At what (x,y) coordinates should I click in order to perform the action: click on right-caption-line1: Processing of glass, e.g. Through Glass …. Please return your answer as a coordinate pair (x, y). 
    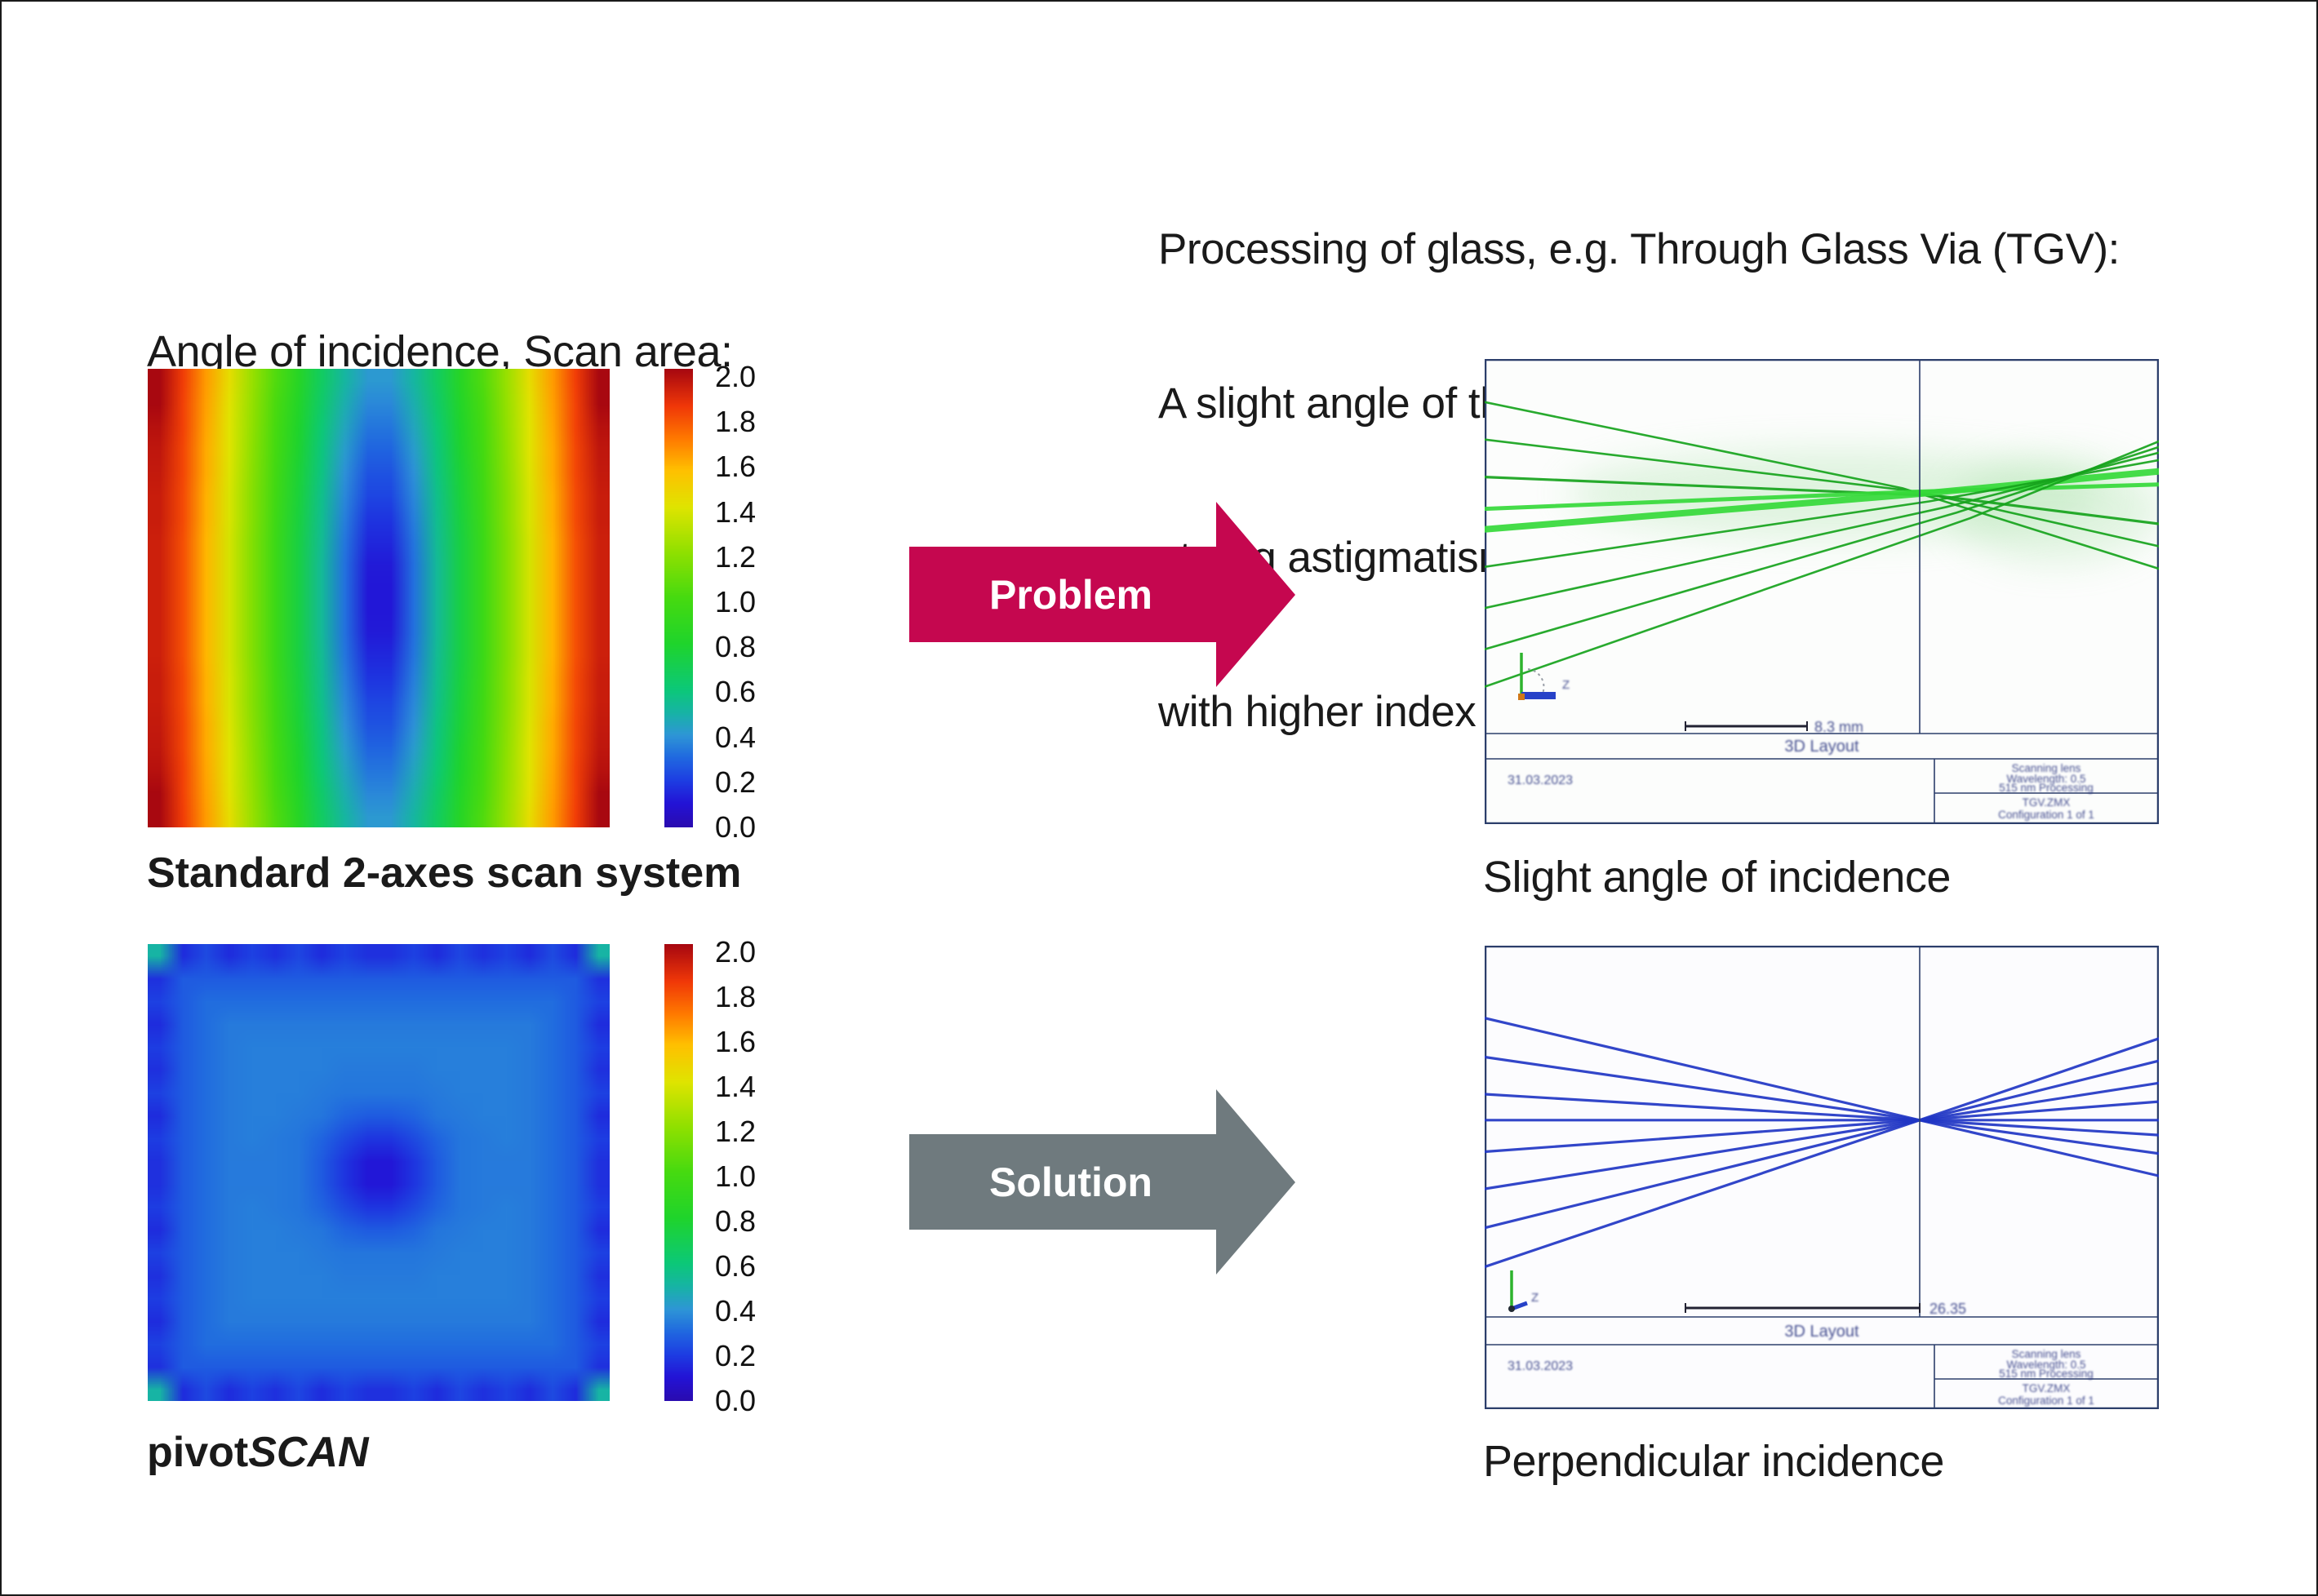
    Looking at the image, I should click on (1639, 249).